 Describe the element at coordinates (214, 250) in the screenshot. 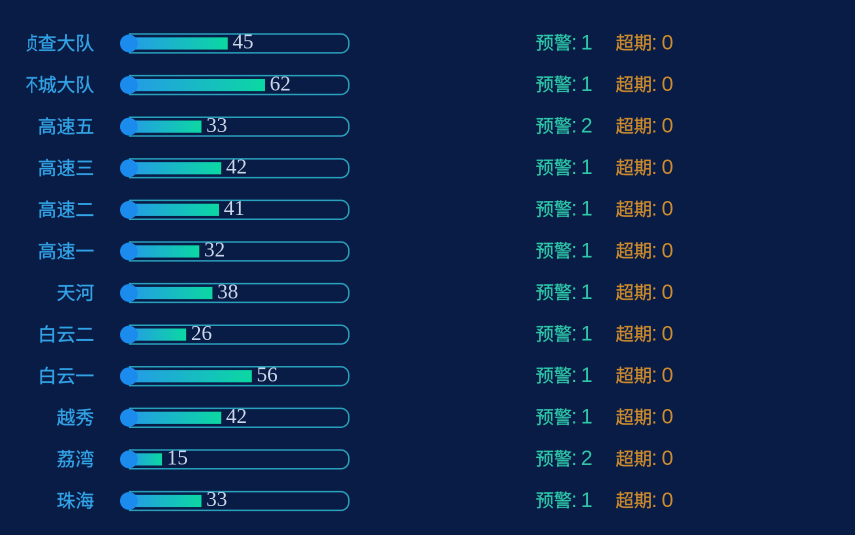

I see `svg-text: 32` at that location.